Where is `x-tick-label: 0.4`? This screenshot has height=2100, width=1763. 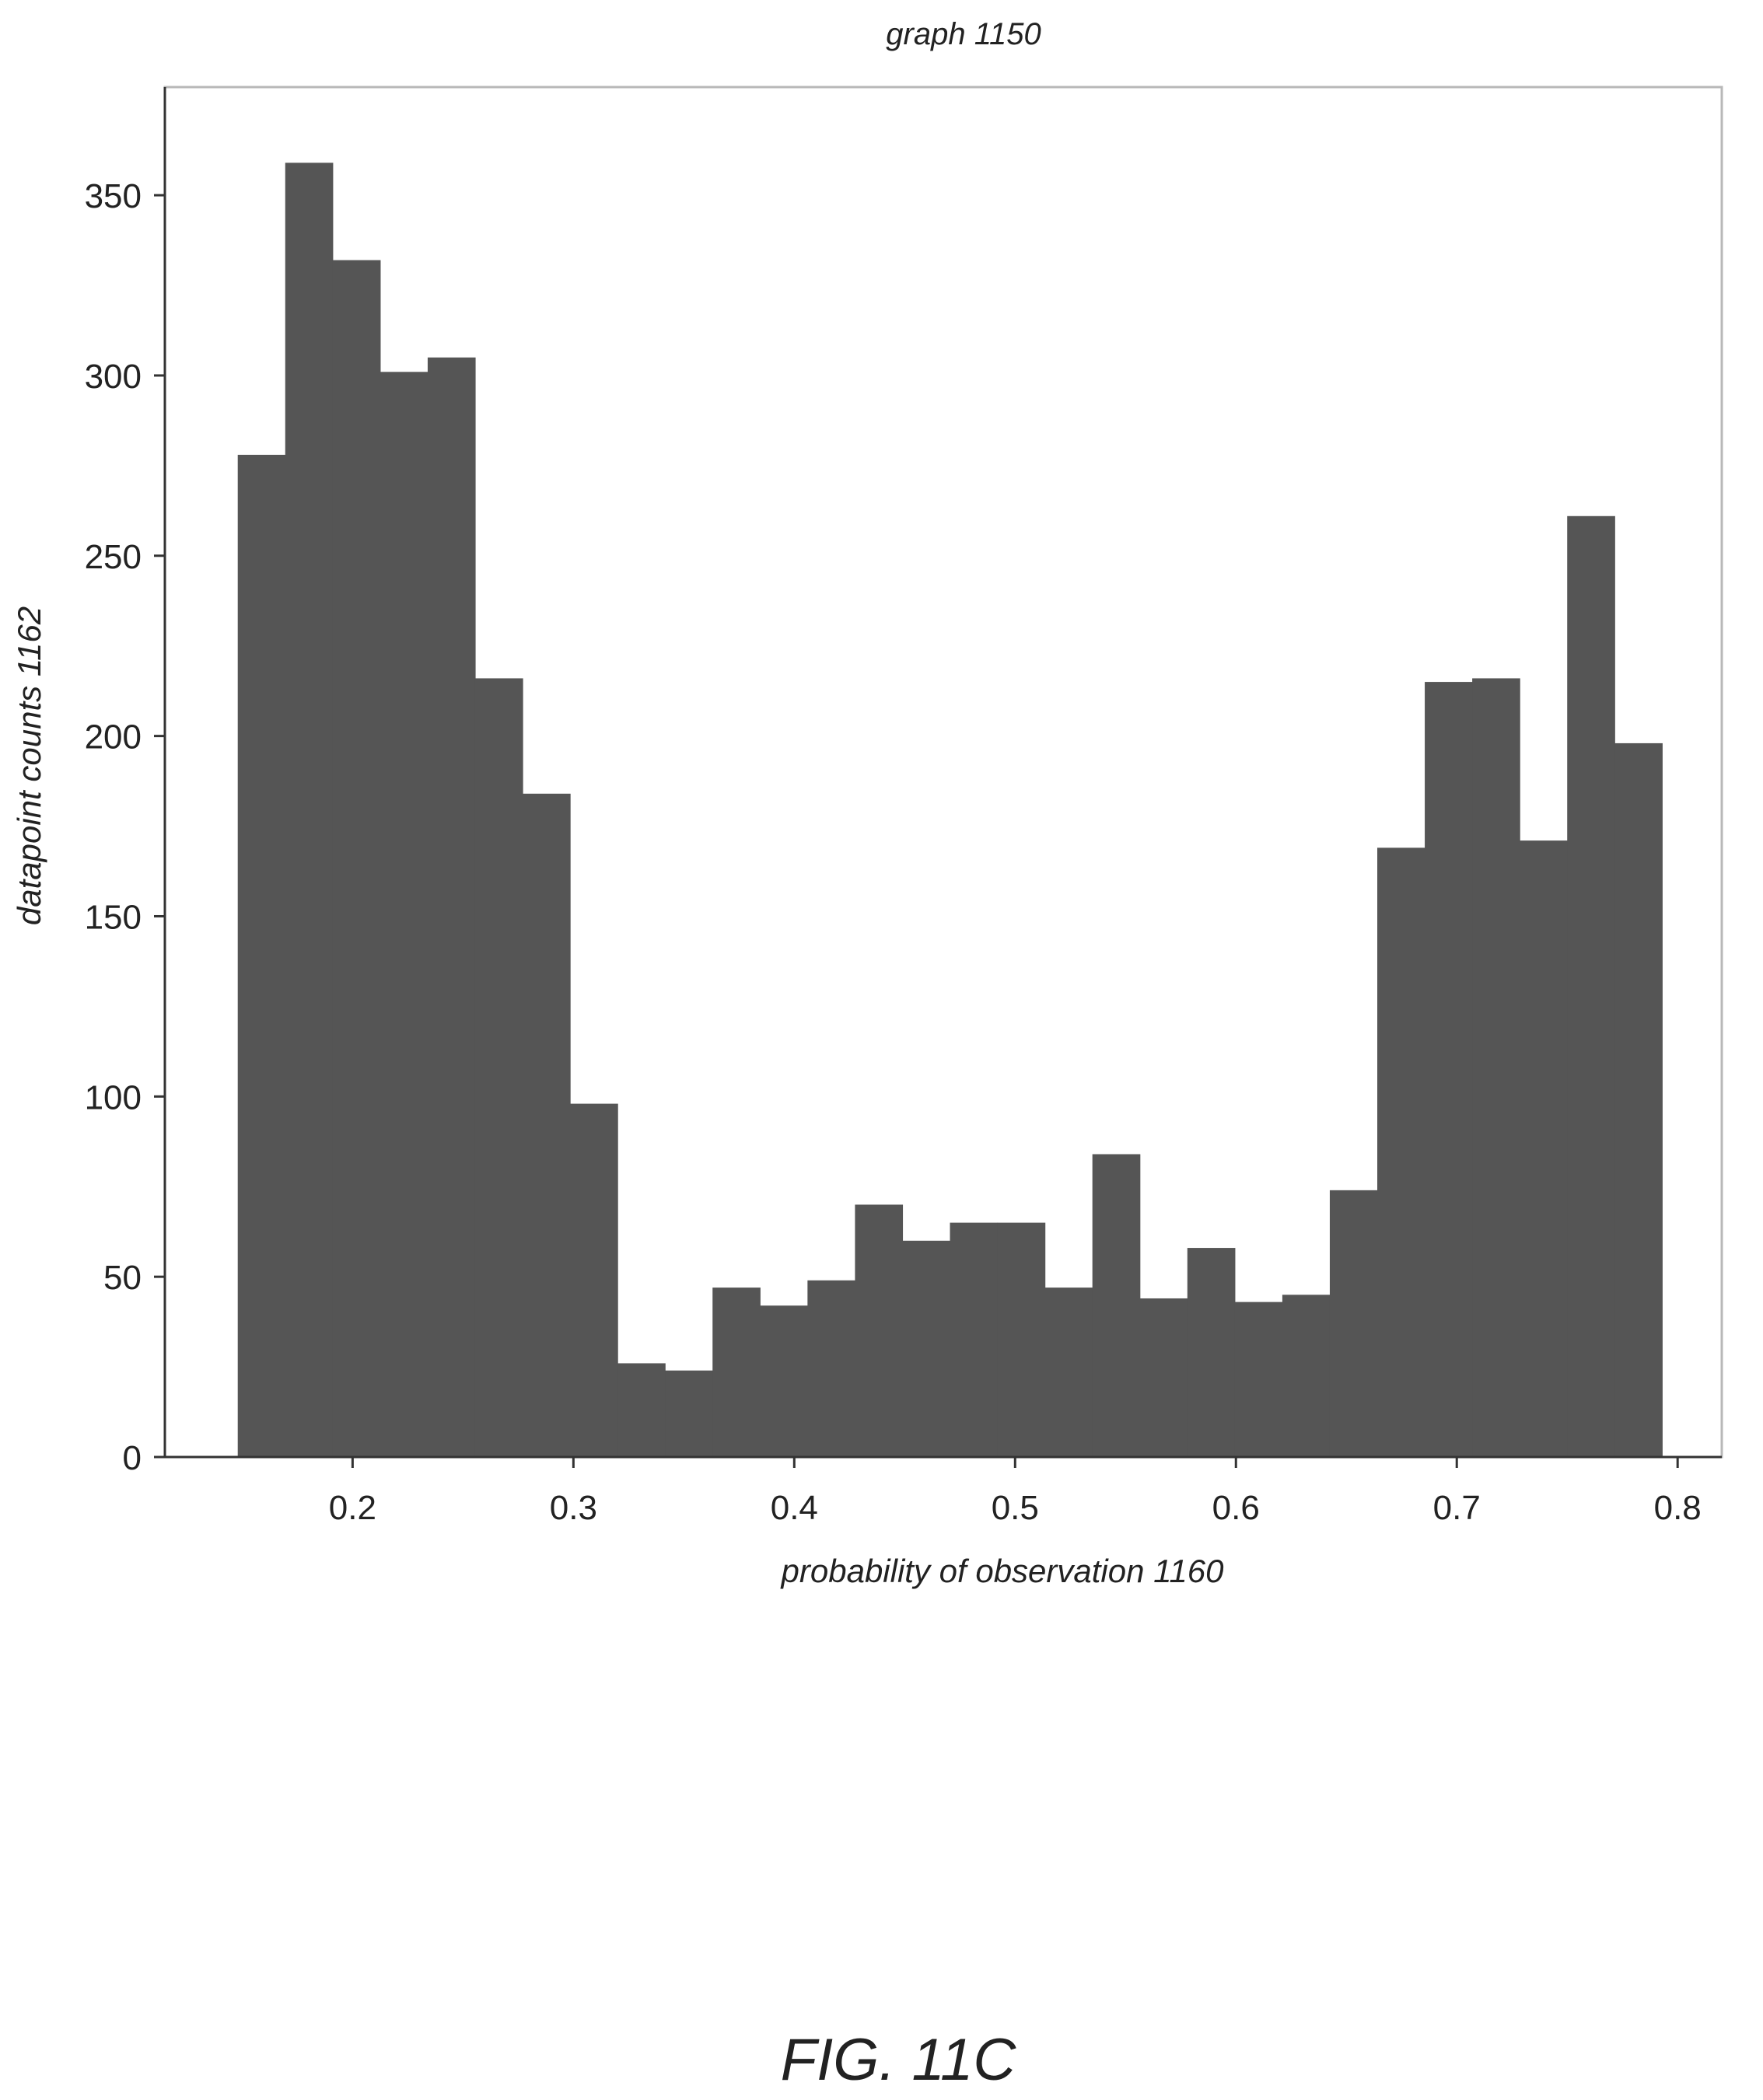
x-tick-label: 0.4 is located at coordinates (794, 1508).